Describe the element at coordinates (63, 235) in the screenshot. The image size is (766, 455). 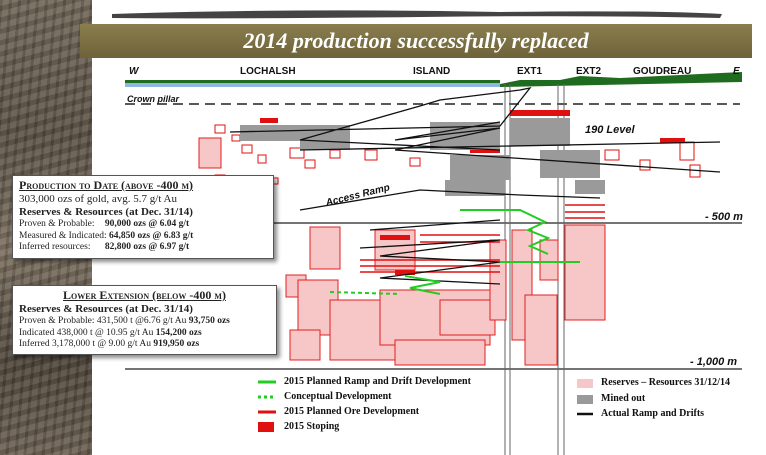
I see `mi-label: Measured & Indicated:` at that location.